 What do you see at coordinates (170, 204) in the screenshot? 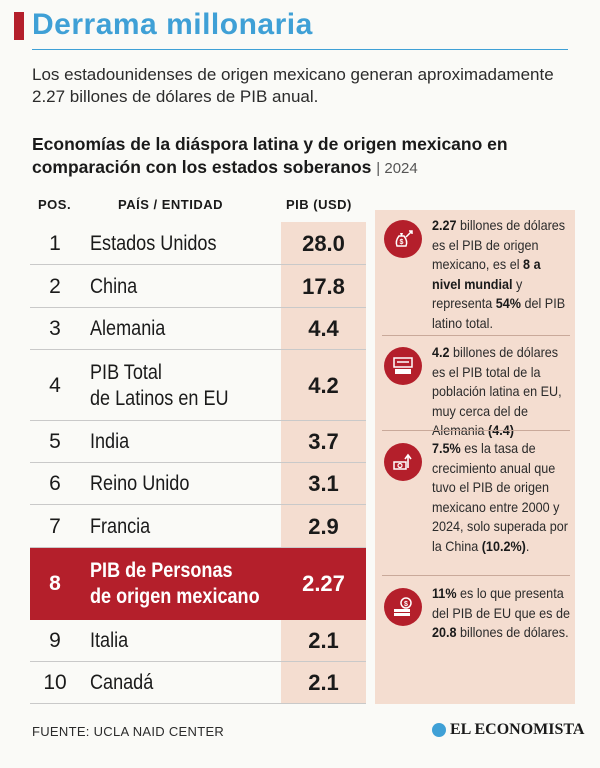
I see `column-header-entity: PAÍS / ENTIDAD` at bounding box center [170, 204].